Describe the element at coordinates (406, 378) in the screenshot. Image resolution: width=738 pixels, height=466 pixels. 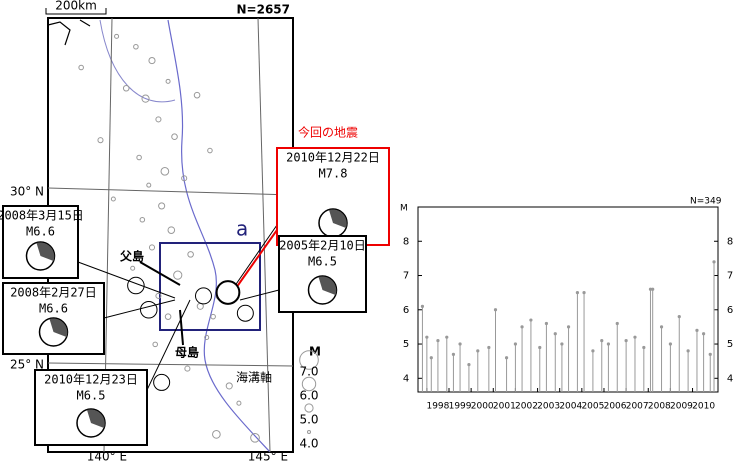
I see `y-tick-label: 4` at that location.